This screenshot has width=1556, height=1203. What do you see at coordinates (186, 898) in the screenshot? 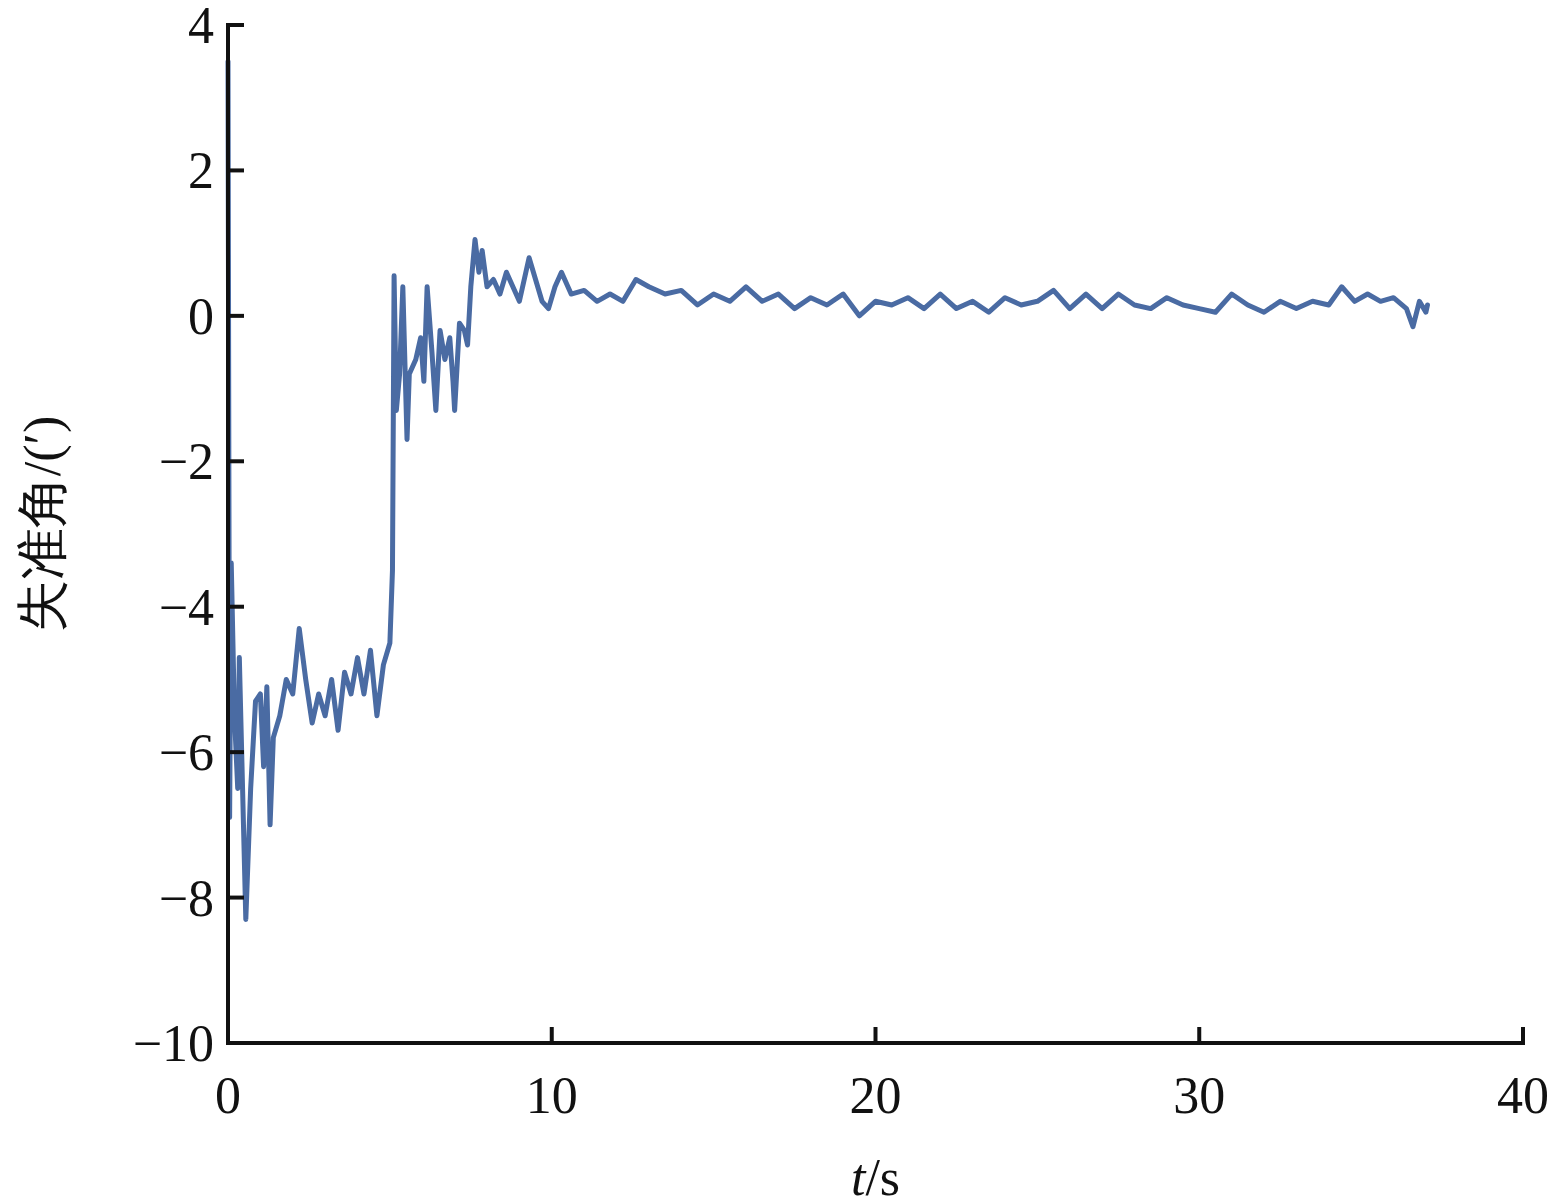
I see `y-tick-label: −8` at bounding box center [186, 898].